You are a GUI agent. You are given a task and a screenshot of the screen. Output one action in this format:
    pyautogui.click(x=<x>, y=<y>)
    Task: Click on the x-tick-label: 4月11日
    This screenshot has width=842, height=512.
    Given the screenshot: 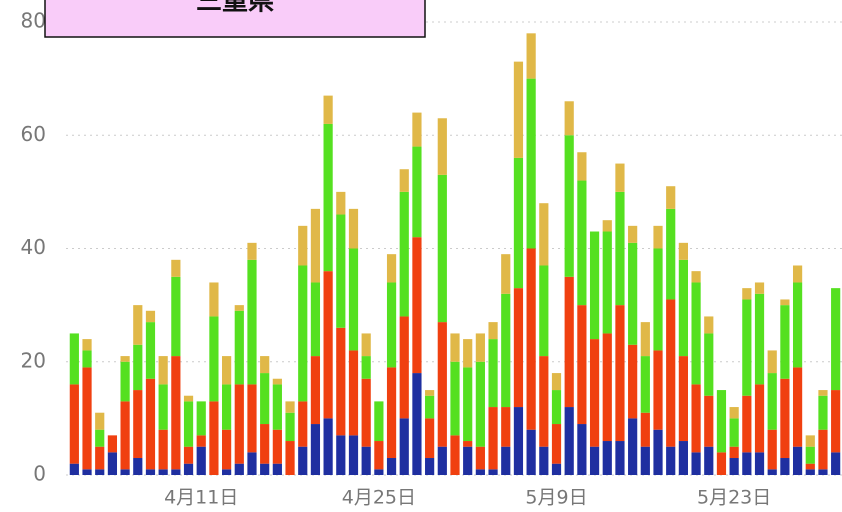 What is the action you would take?
    pyautogui.click(x=201, y=498)
    